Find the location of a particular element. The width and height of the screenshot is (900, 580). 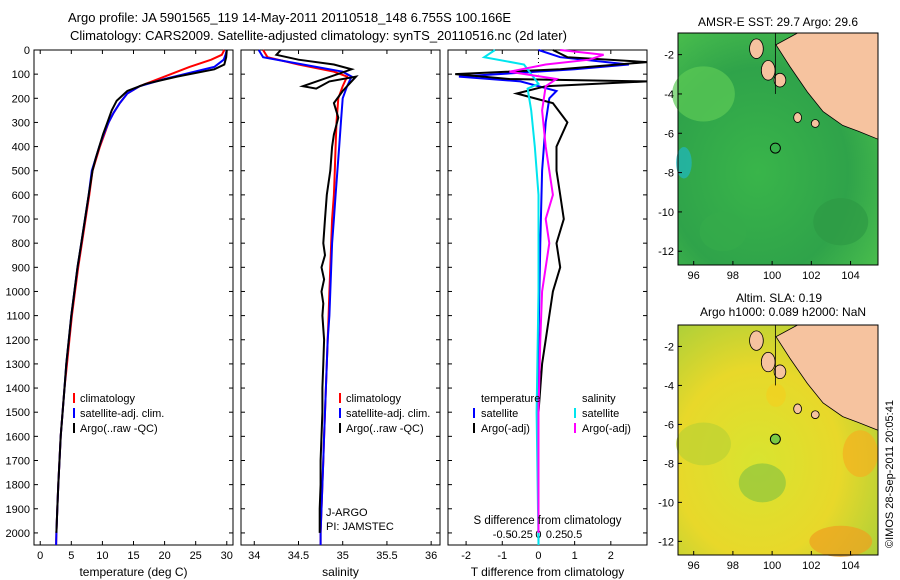

sla-map-subtitle: Argo h1000: 0.089 h2000: NaN is located at coordinates (783, 312).